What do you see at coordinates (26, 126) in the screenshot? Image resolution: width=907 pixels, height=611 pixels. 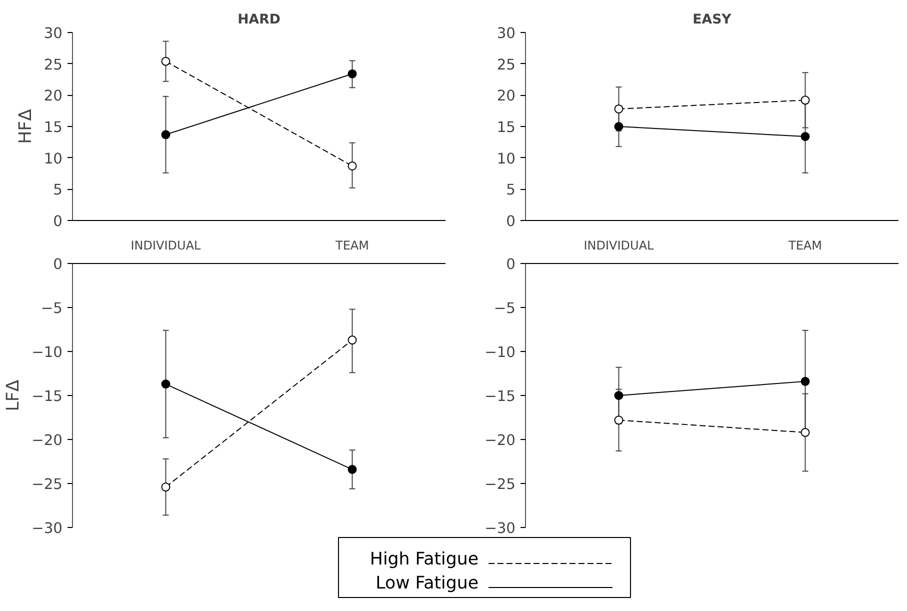 I see `y-axis-title: HFΔ` at bounding box center [26, 126].